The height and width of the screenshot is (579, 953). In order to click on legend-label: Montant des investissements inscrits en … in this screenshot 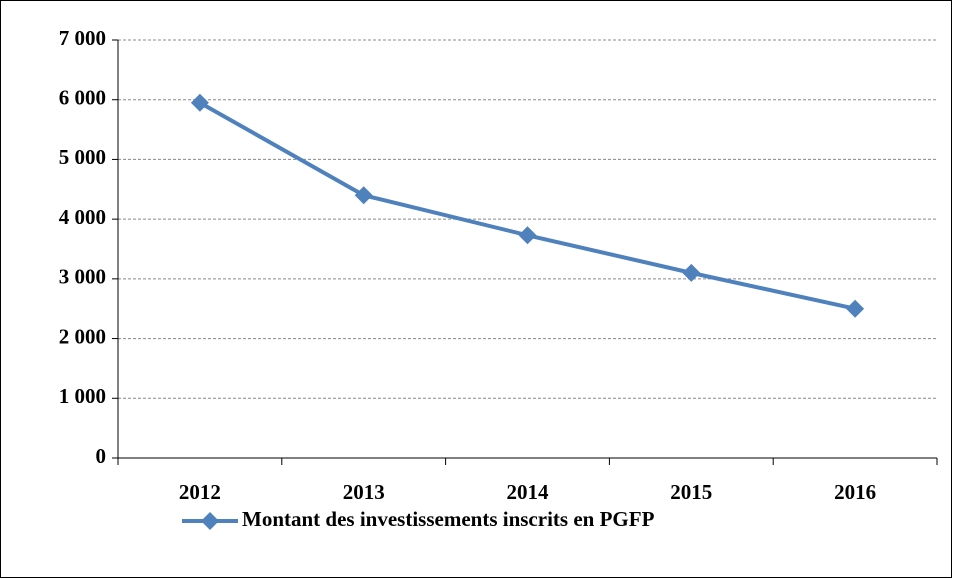, I will do `click(448, 519)`.